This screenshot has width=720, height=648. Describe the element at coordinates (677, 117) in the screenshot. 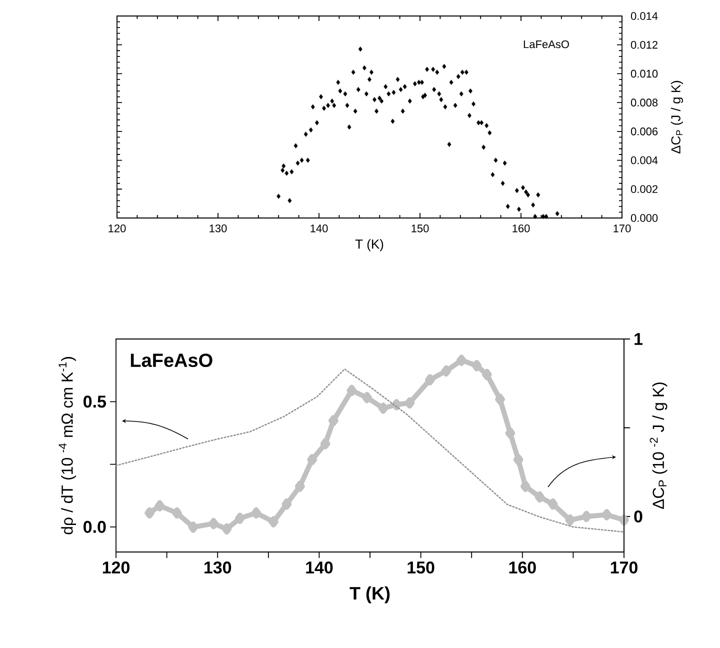

I see `y-axis-title: ΔC$_{P}$ (J / g K)` at that location.